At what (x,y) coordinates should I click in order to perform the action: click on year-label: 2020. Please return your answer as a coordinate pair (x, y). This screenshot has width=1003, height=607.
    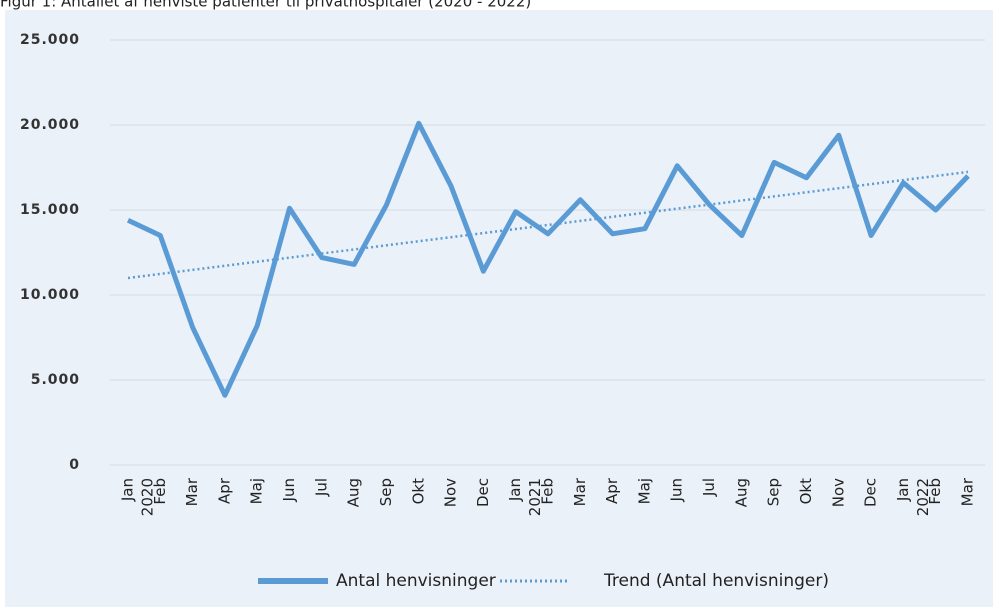
    Looking at the image, I should click on (148, 497).